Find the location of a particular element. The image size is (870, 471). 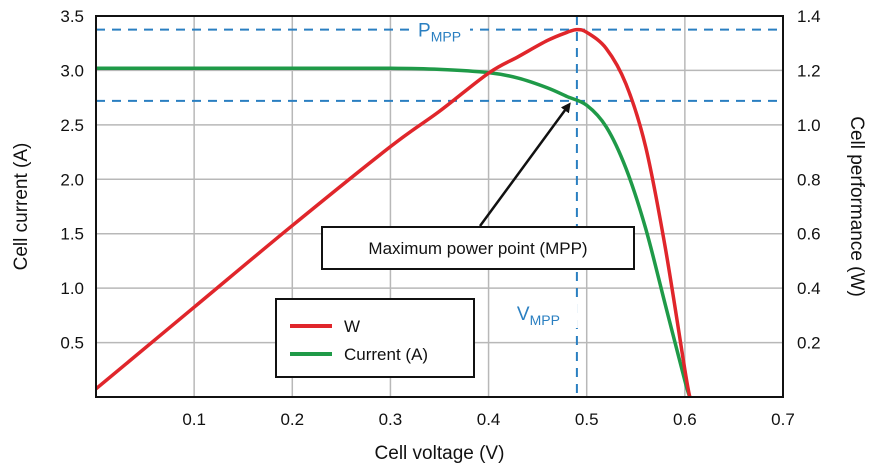

right-tick-label: 0.8 is located at coordinates (809, 179).